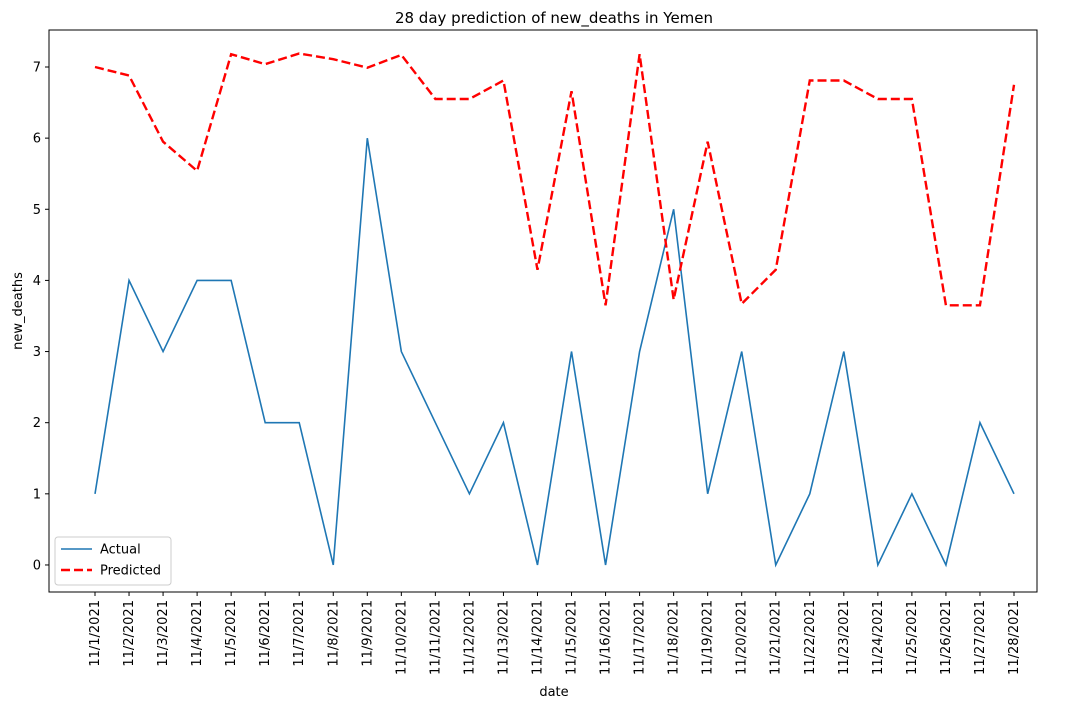 This screenshot has width=1070, height=709. What do you see at coordinates (231, 633) in the screenshot?
I see `x-tick-label: 11/5/2021` at bounding box center [231, 633].